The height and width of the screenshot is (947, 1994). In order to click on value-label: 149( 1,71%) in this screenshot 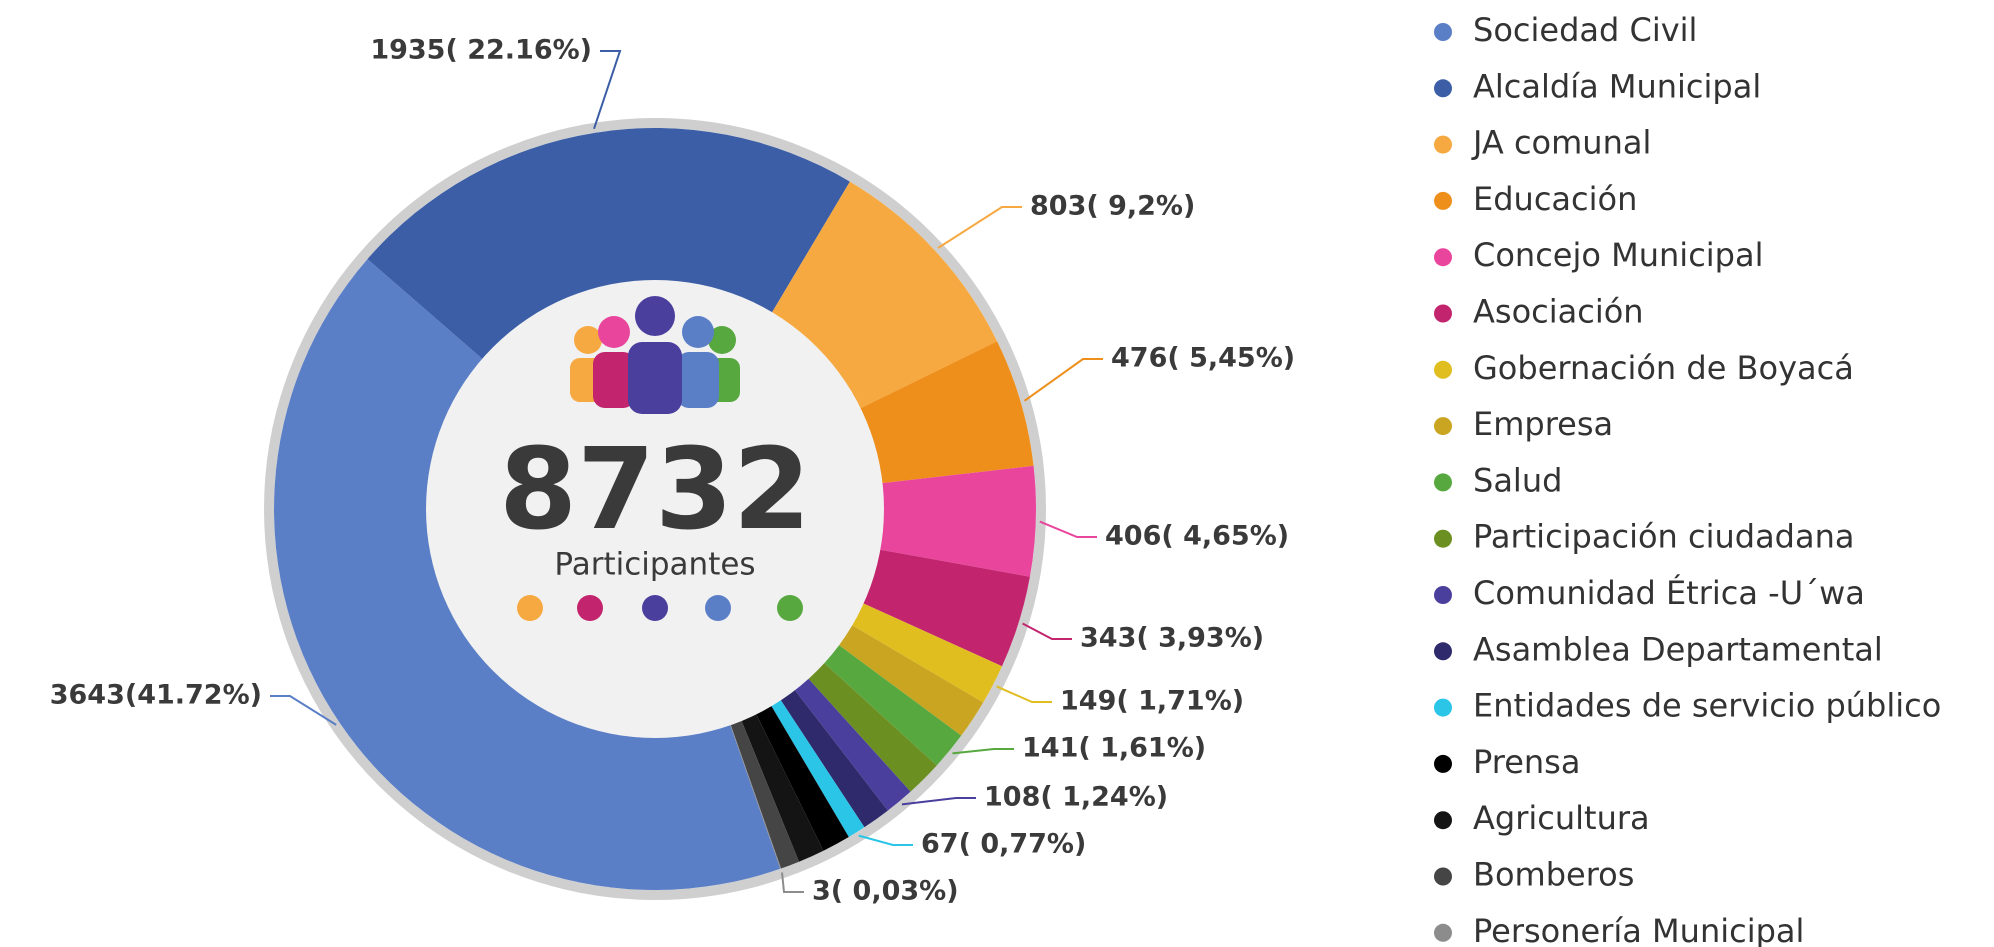, I will do `click(1152, 701)`.